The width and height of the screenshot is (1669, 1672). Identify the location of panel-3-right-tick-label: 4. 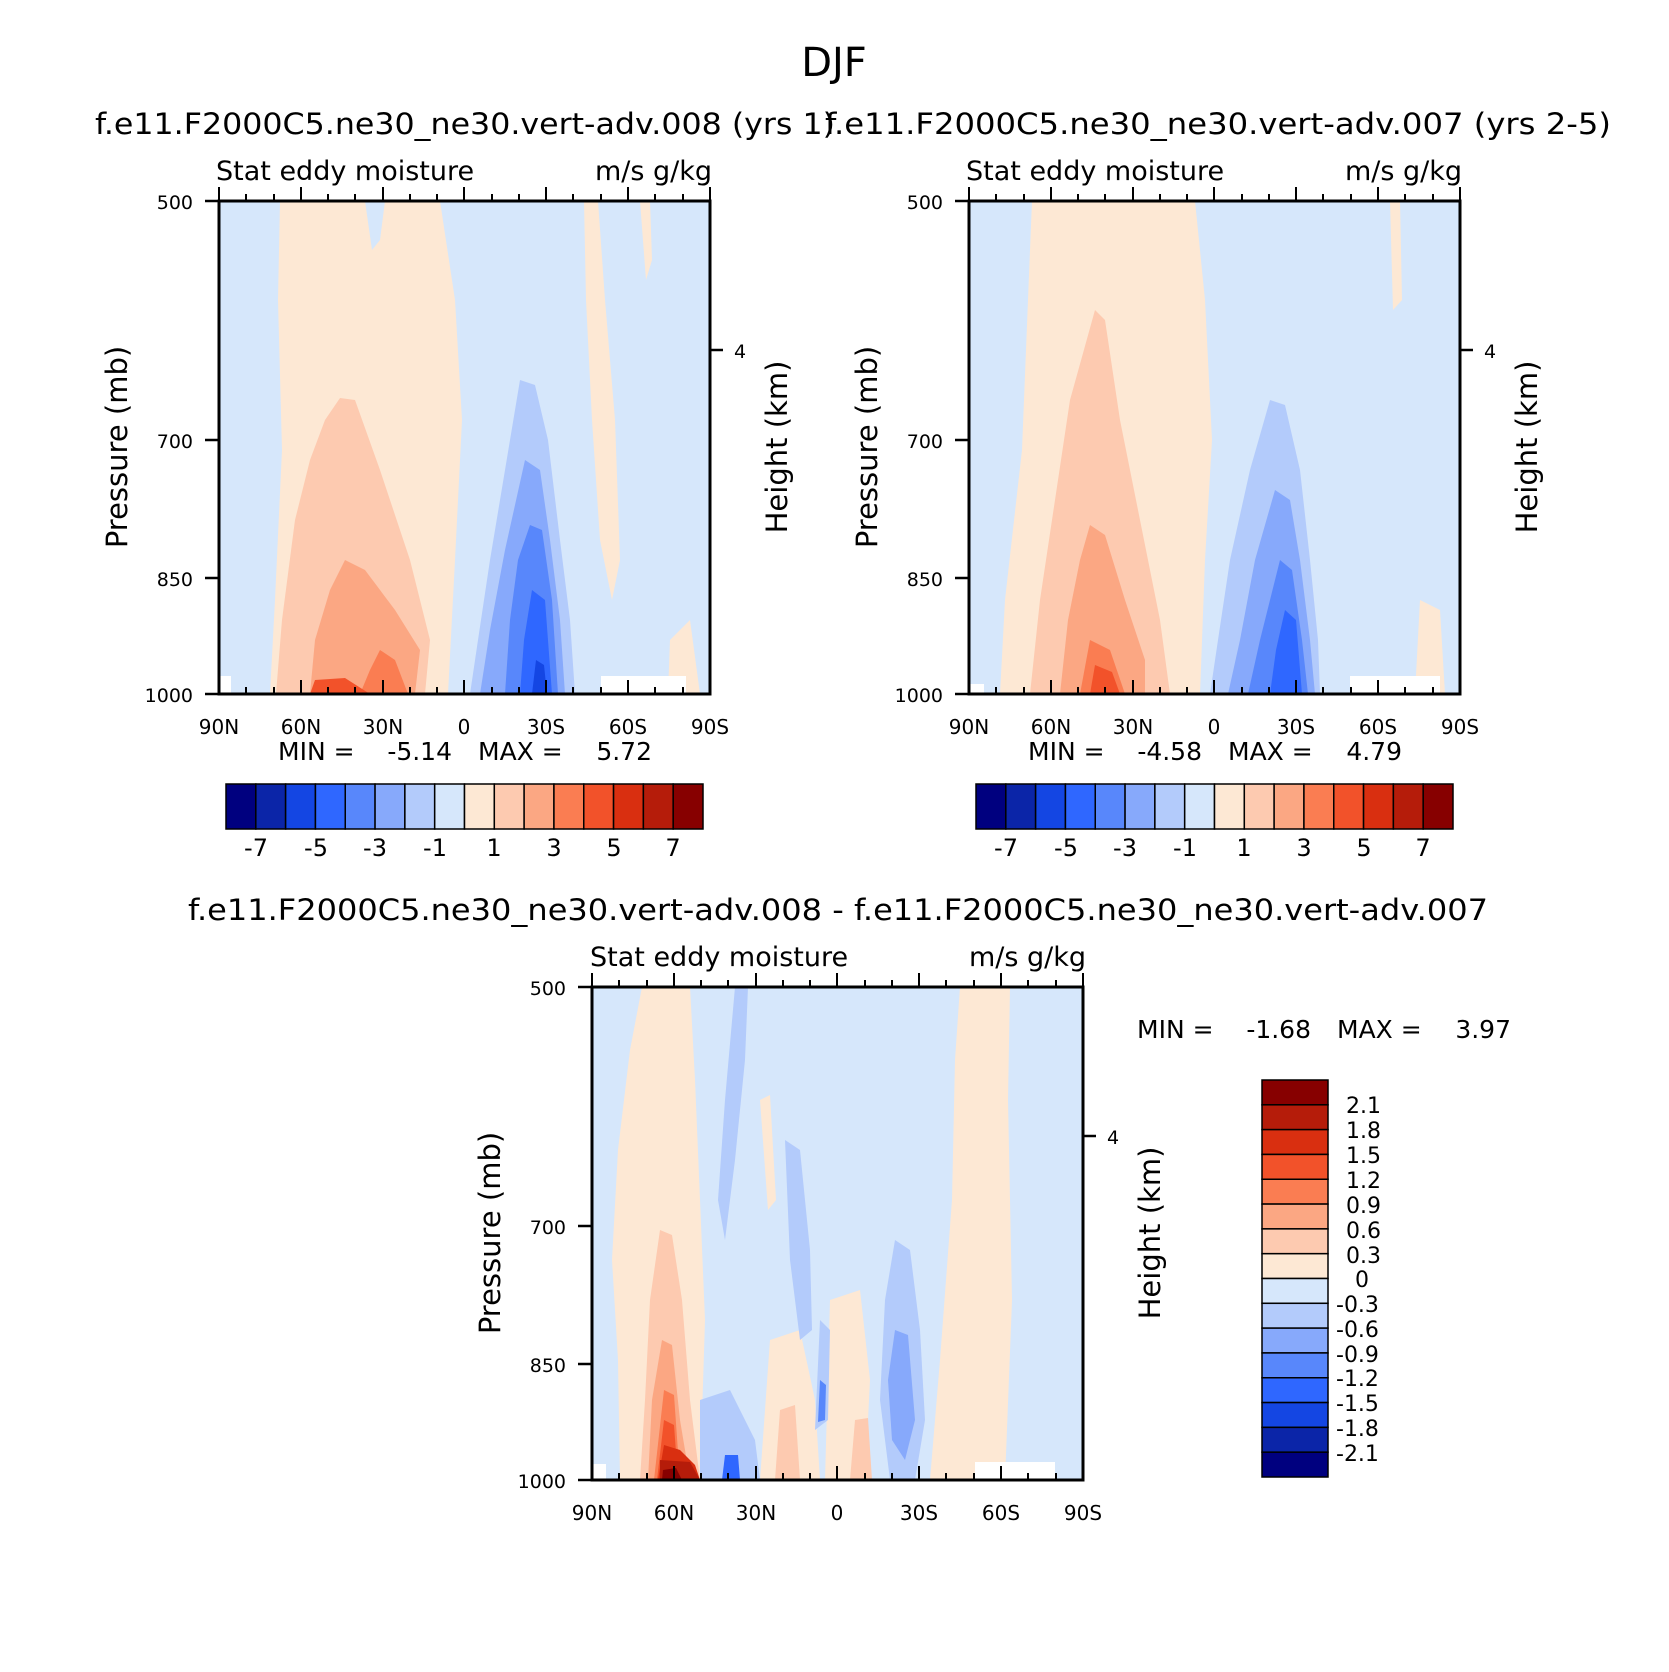
(1113, 1138).